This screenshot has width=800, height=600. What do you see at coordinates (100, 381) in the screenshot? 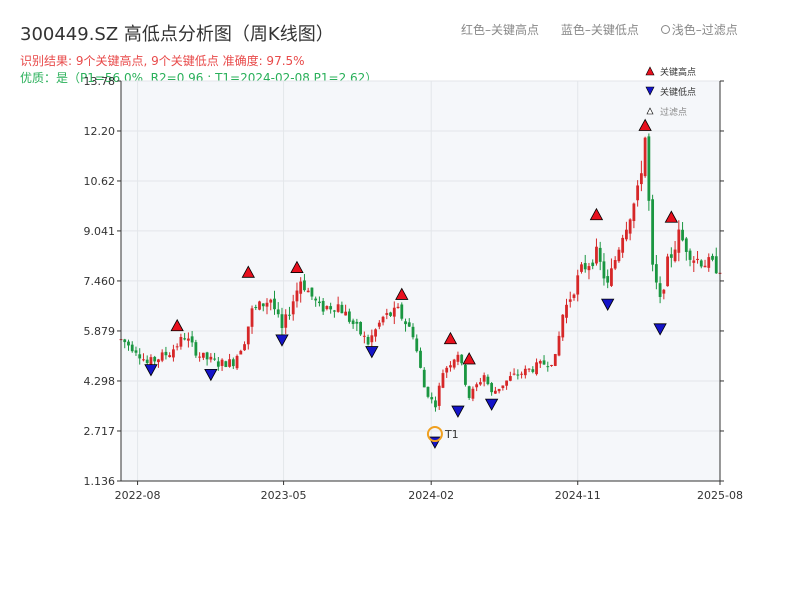
I see `y-tick-label: 4.298` at bounding box center [100, 381].